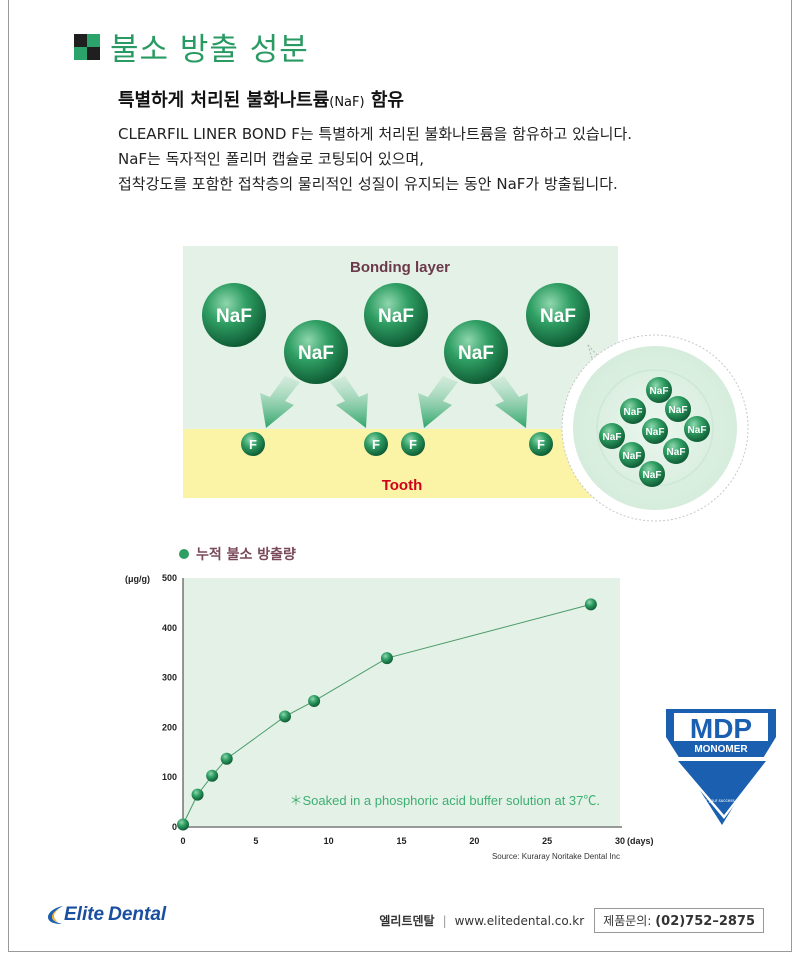  What do you see at coordinates (407, 921) in the screenshot?
I see `company-name: 엘리트덴탈` at bounding box center [407, 921].